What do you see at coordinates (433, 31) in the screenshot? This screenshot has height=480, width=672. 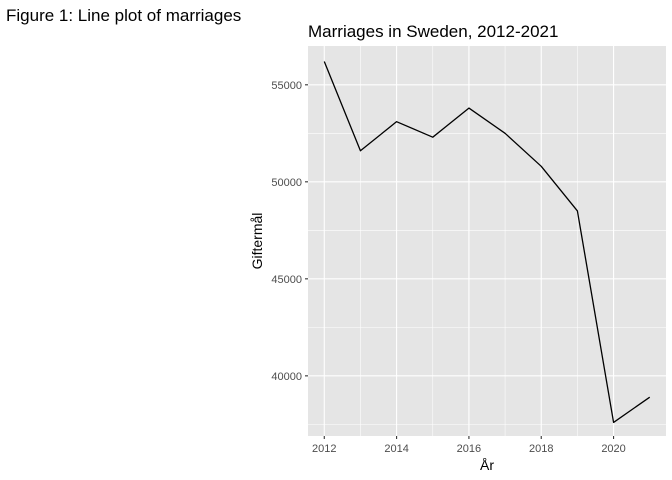 I see `chart-title: Marriages in Sweden, 2012-2021` at bounding box center [433, 31].